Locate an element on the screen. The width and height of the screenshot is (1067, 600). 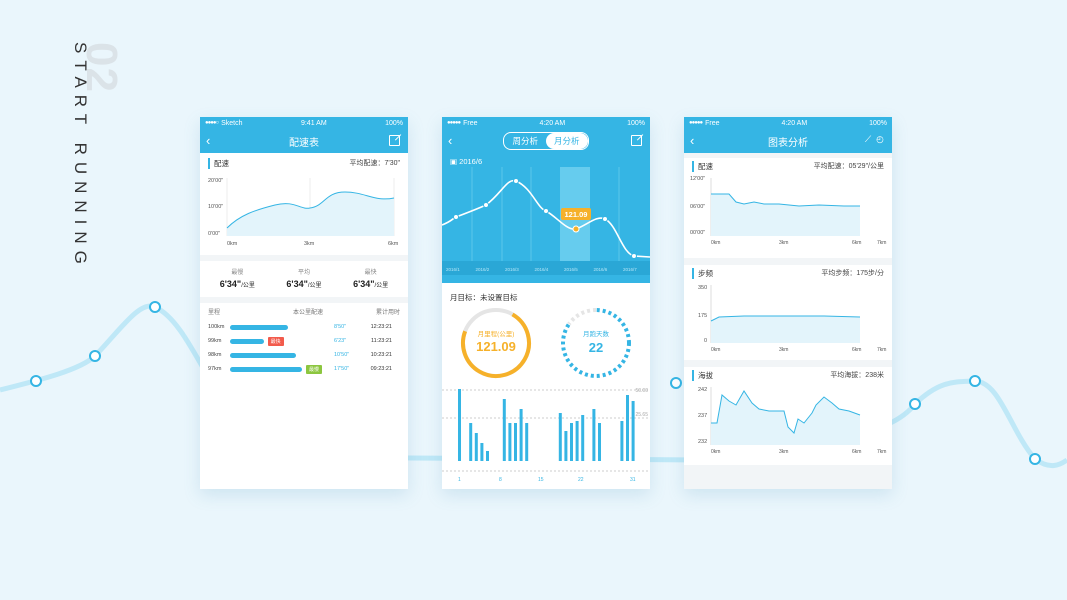
altitude-panel: 海拔 平均海拔：238米 242 237 232 0km 3km 6km 7km is located at coordinates (788, 416).